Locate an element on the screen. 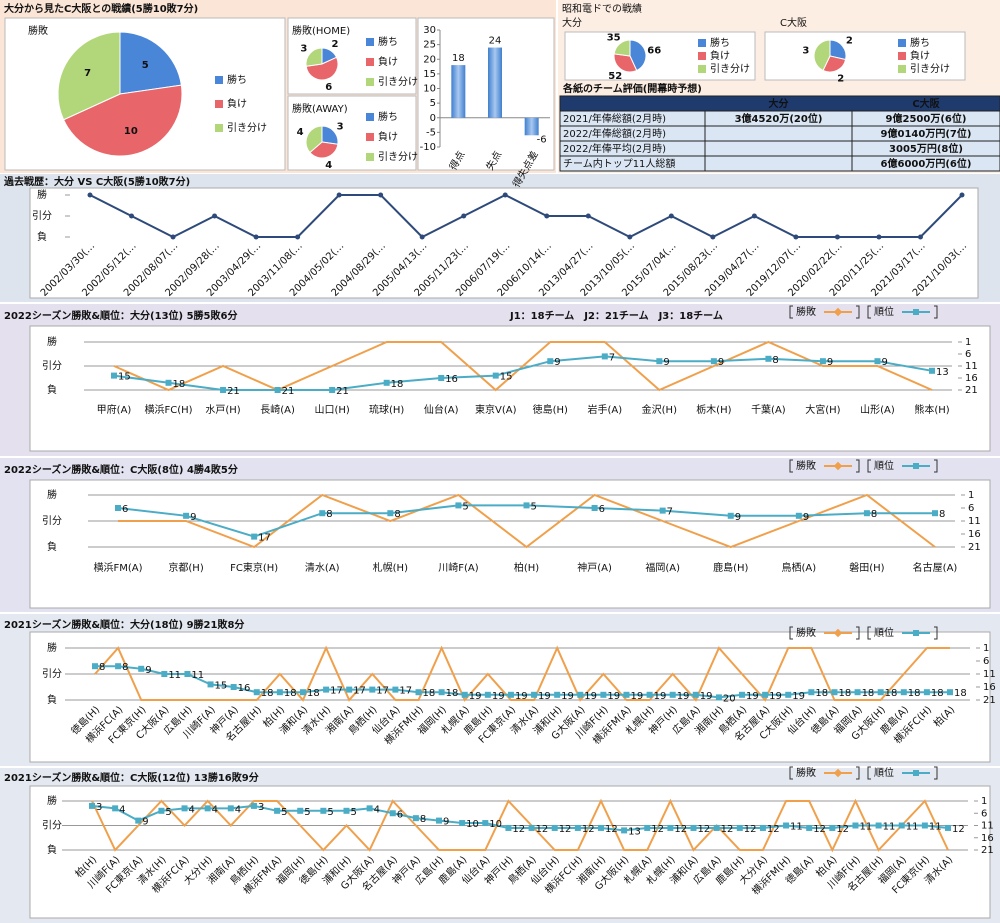 This screenshot has height=923, width=1000. y2-tick-label: 16 is located at coordinates (971, 378).